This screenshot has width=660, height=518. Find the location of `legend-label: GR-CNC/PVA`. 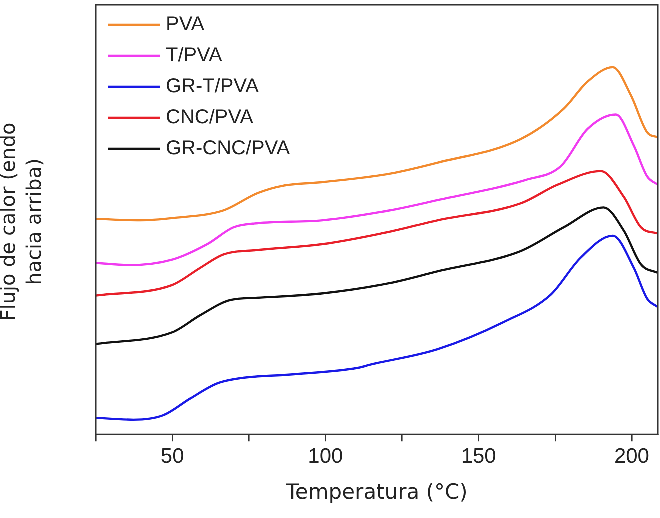

legend-label: GR-CNC/PVA is located at coordinates (228, 149).